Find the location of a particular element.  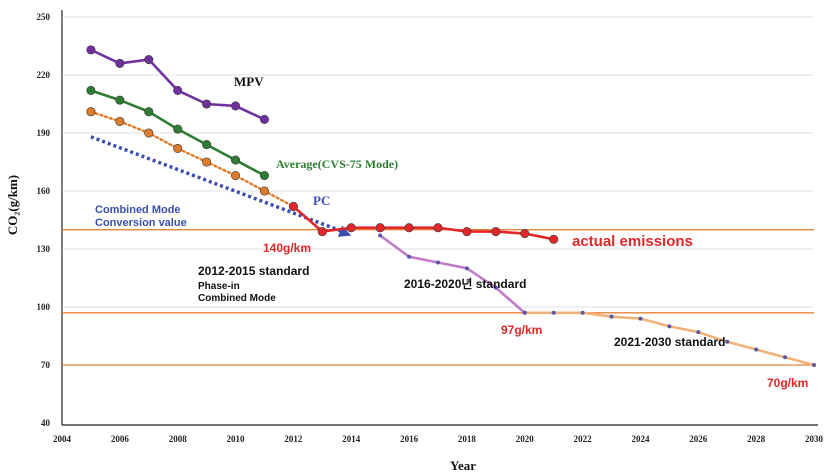

series-5-point-2020 is located at coordinates (524, 312).